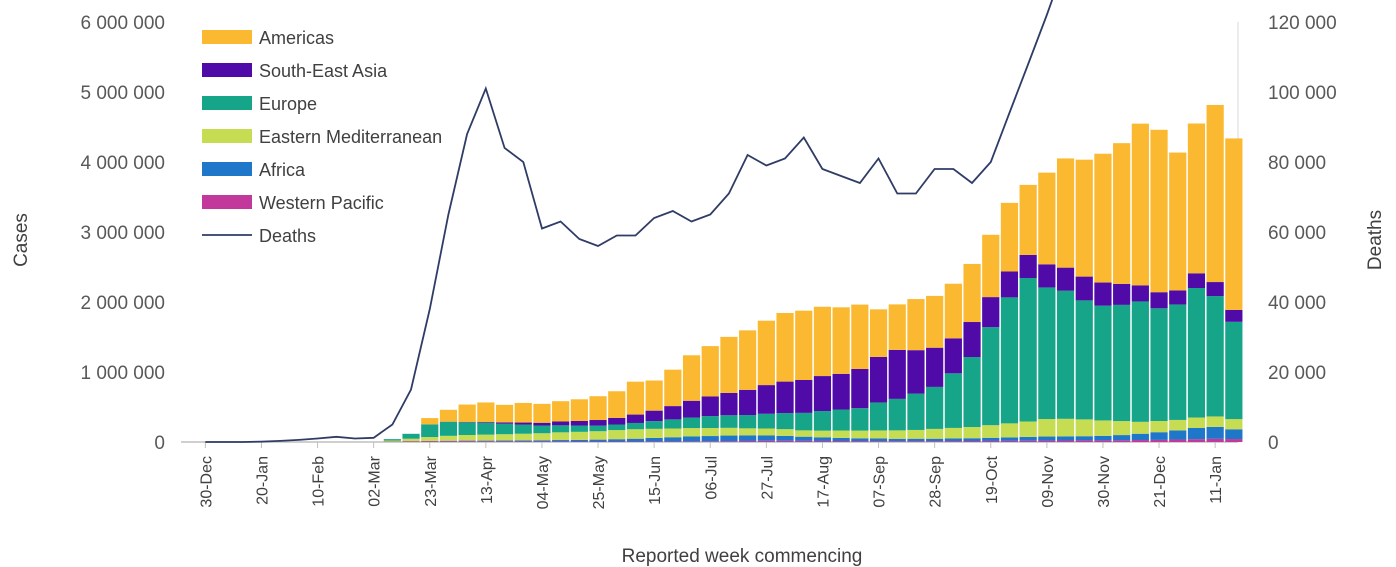 The width and height of the screenshot is (1396, 567). What do you see at coordinates (287, 236) in the screenshot?
I see `legend-label: Deaths` at bounding box center [287, 236].